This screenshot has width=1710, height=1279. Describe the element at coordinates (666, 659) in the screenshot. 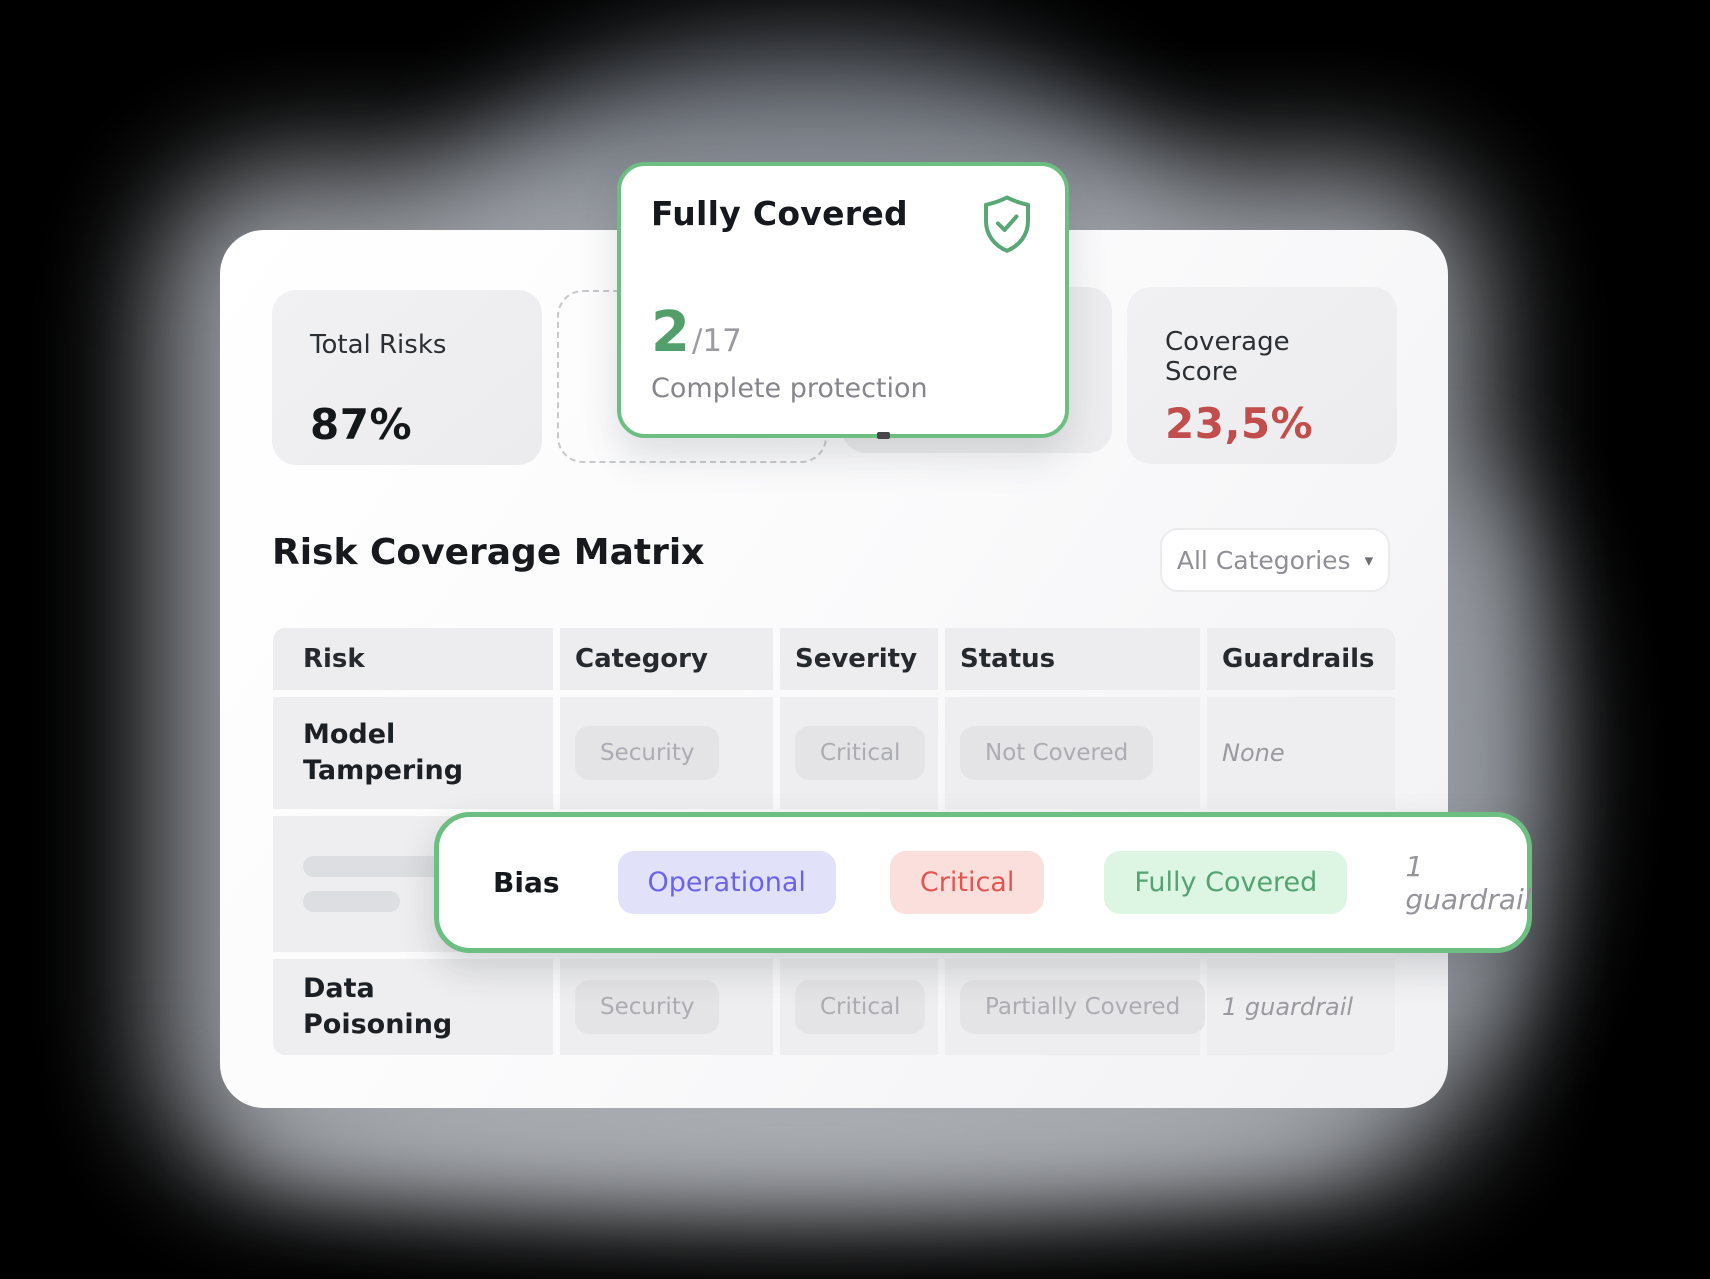

I see `column-header-category: Category` at that location.